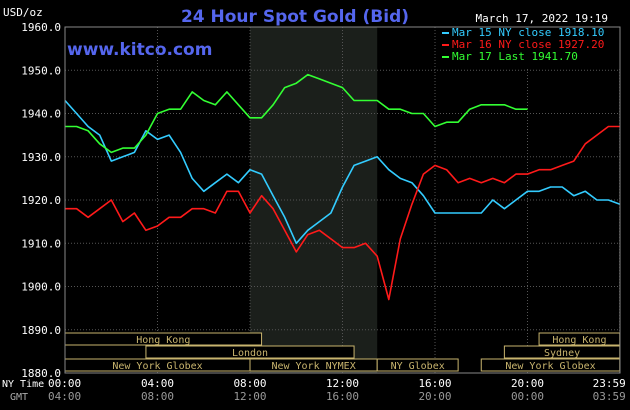 Image resolution: width=630 pixels, height=410 pixels. I want to click on x-tick-label-ny: 20:00, so click(527, 383).